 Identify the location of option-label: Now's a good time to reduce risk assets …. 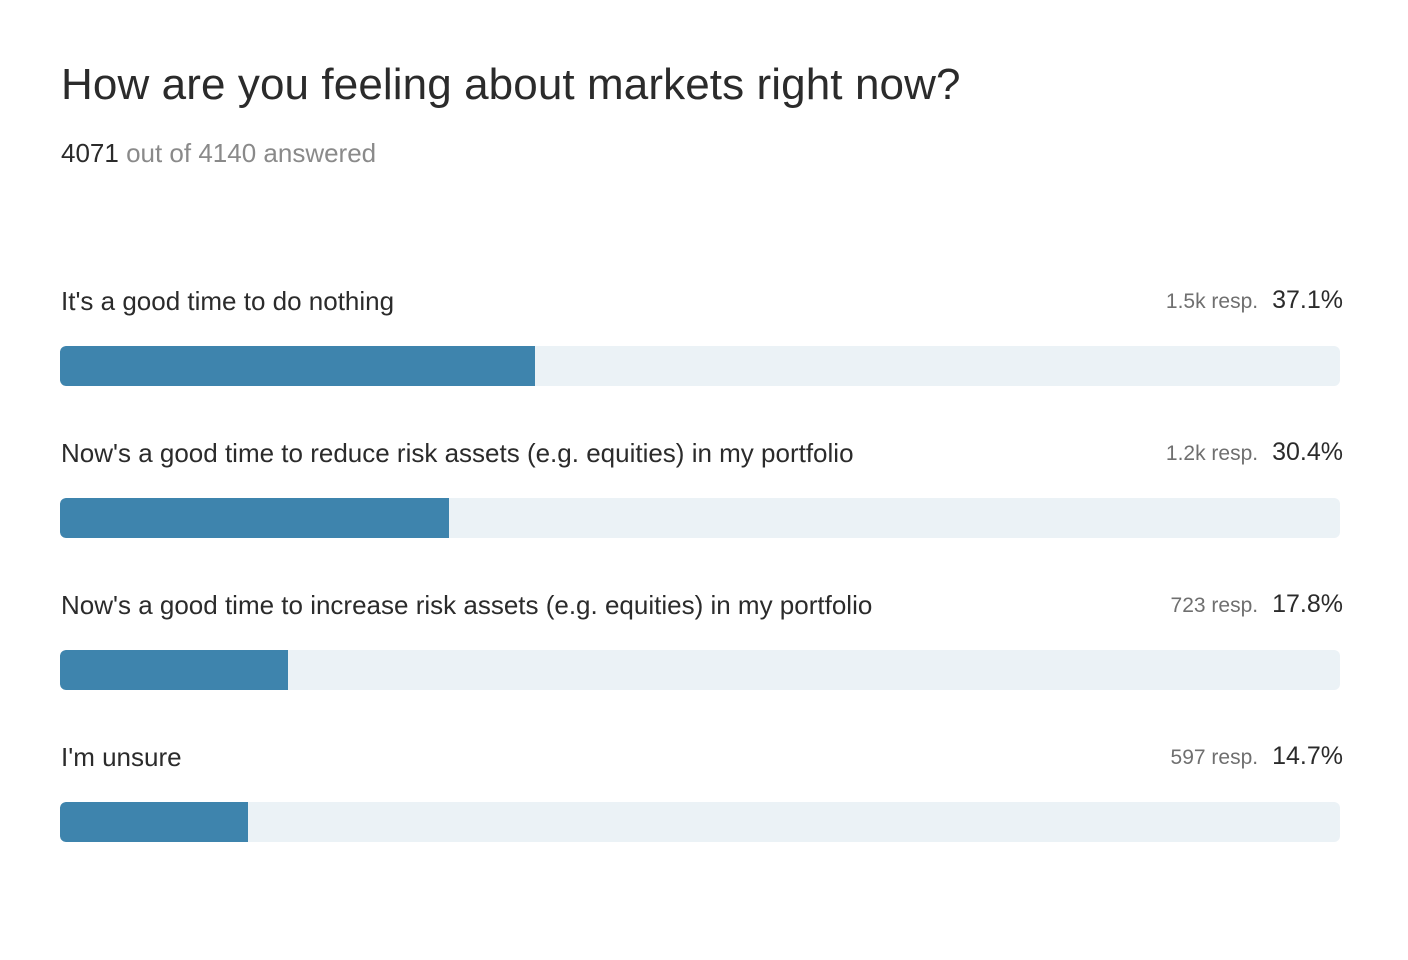
(457, 453).